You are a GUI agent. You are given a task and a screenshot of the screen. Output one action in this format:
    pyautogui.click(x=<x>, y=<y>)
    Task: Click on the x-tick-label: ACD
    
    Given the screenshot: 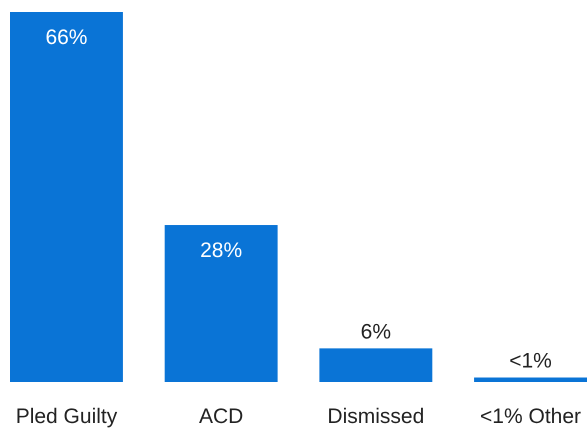 What is the action you would take?
    pyautogui.click(x=221, y=416)
    